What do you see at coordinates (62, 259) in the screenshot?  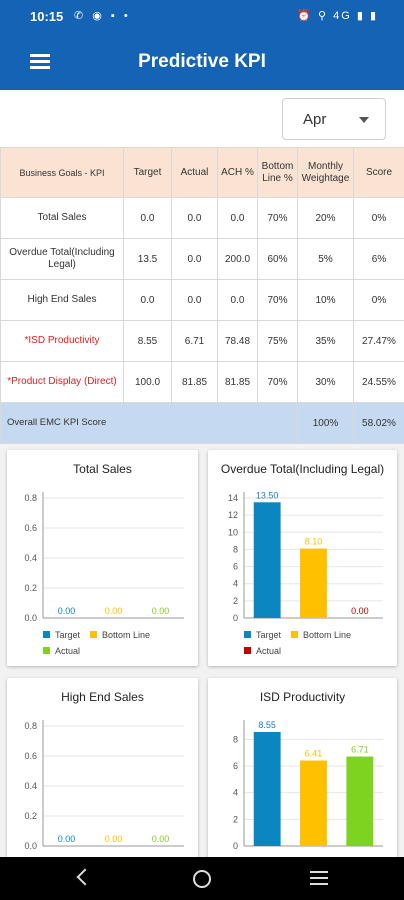 I see `row-kpi-name: Overdue Total(Including Legal)` at bounding box center [62, 259].